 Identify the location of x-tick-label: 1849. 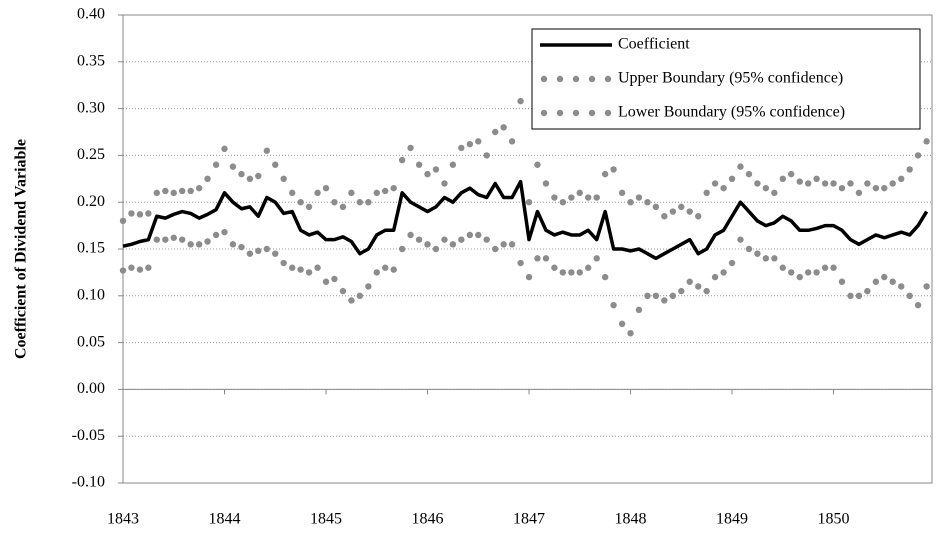
(732, 519).